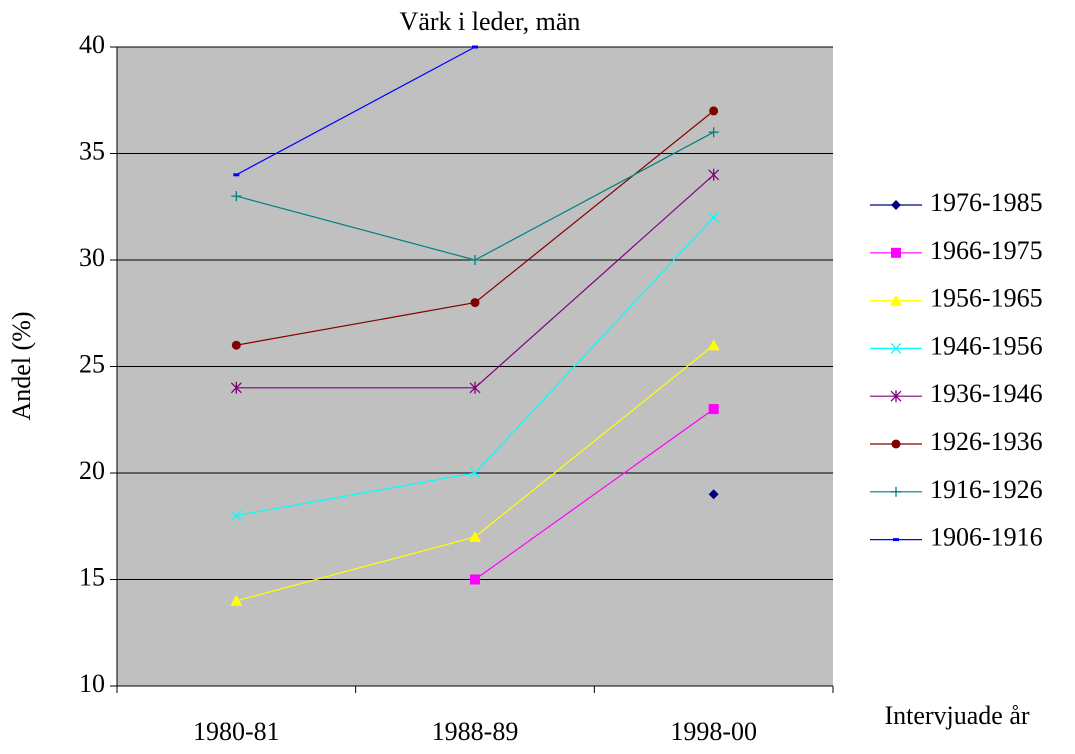  What do you see at coordinates (490, 21) in the screenshot?
I see `chart-title: Värk i leder, män` at bounding box center [490, 21].